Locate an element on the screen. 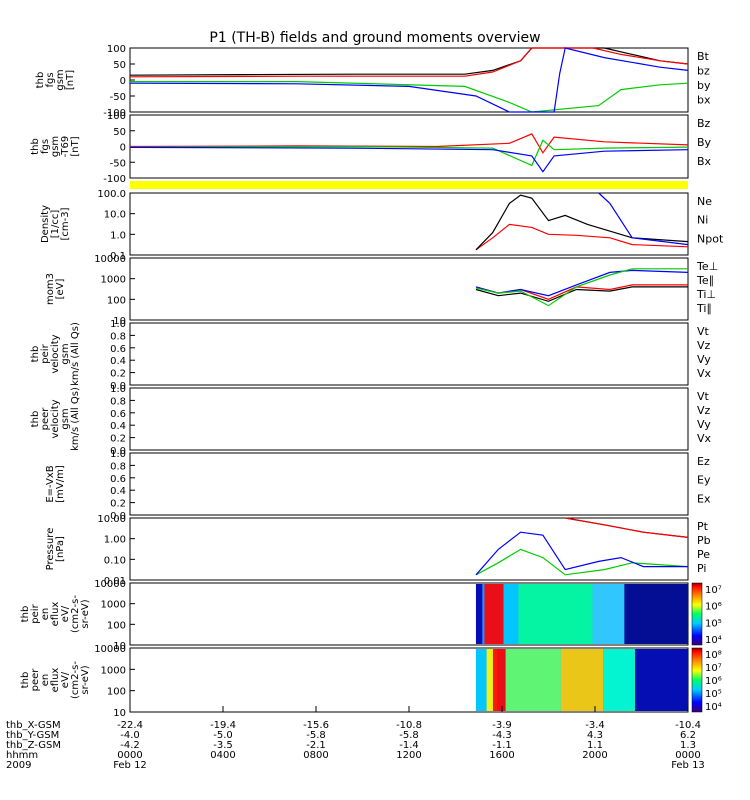  x-tick-label: -1.4 is located at coordinates (409, 745).